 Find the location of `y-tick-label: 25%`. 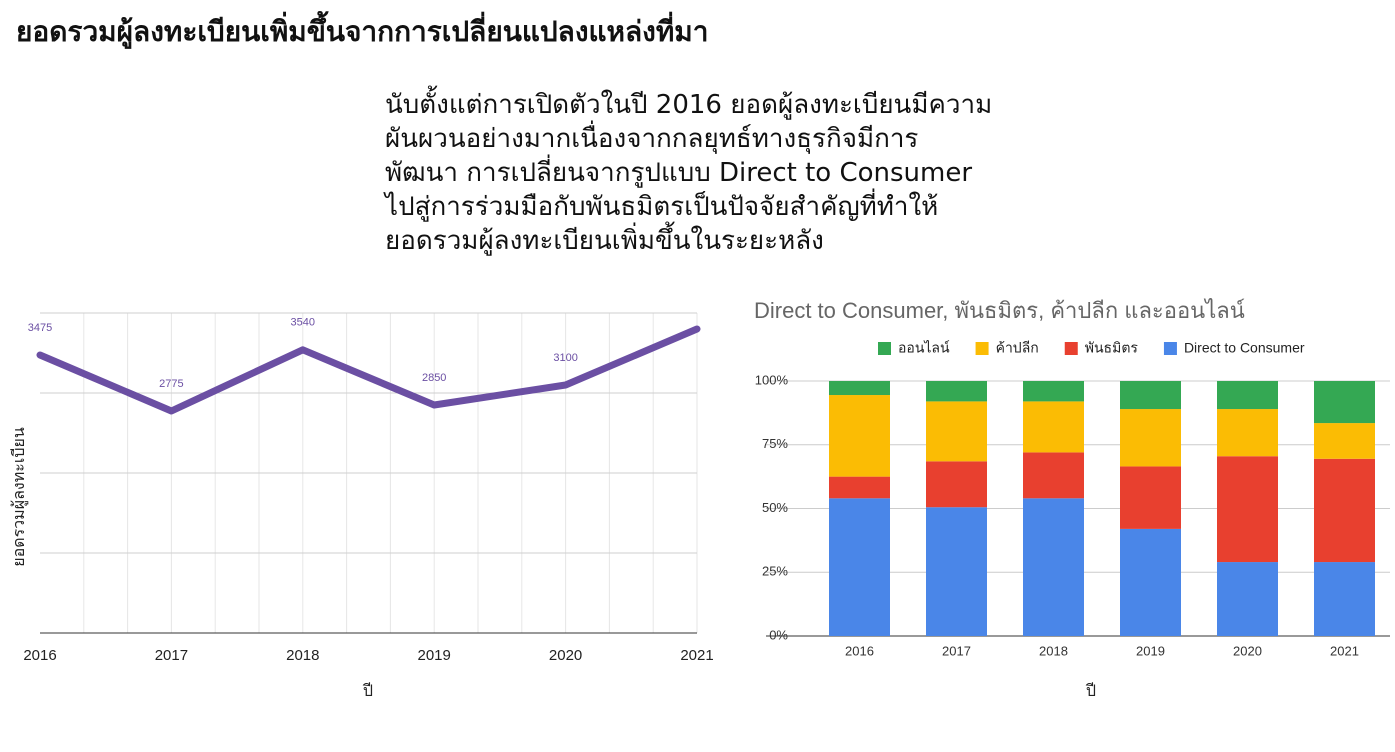

y-tick-label: 25% is located at coordinates (775, 571).